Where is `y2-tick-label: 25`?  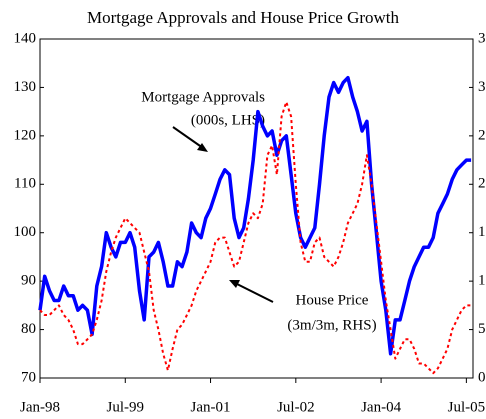 y2-tick-label: 25 is located at coordinates (482, 135).